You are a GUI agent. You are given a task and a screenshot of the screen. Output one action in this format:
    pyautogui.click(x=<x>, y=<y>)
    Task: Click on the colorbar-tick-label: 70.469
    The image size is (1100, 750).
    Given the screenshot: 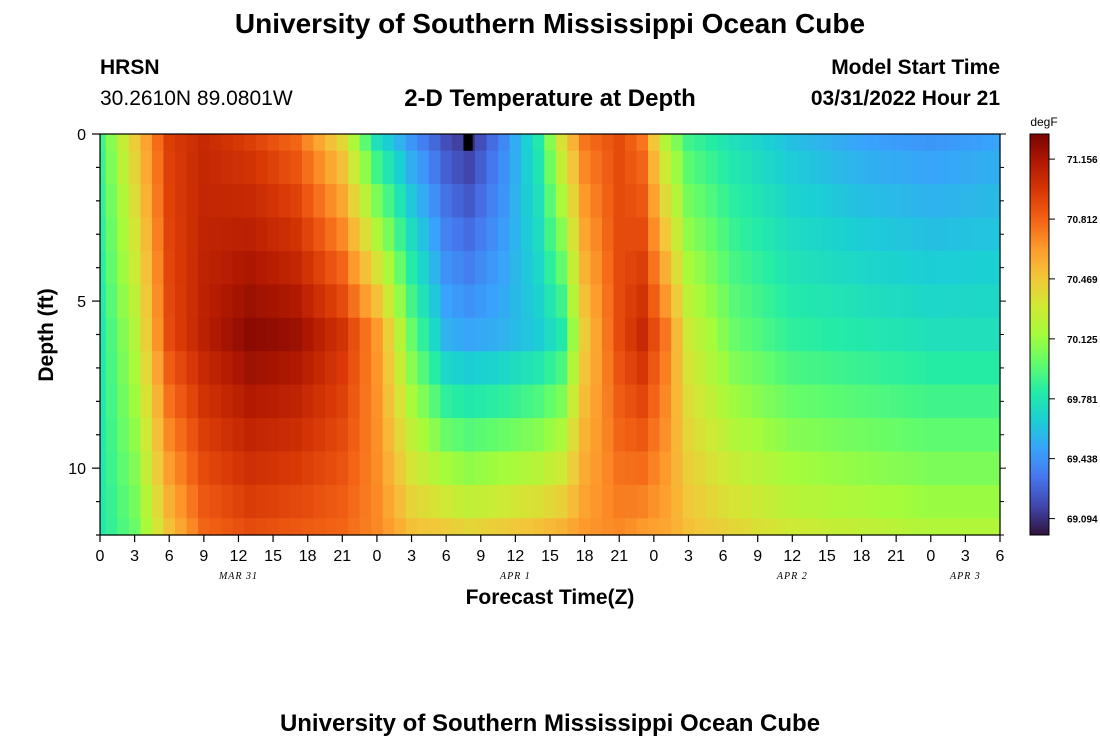 What is the action you would take?
    pyautogui.click(x=1082, y=280)
    